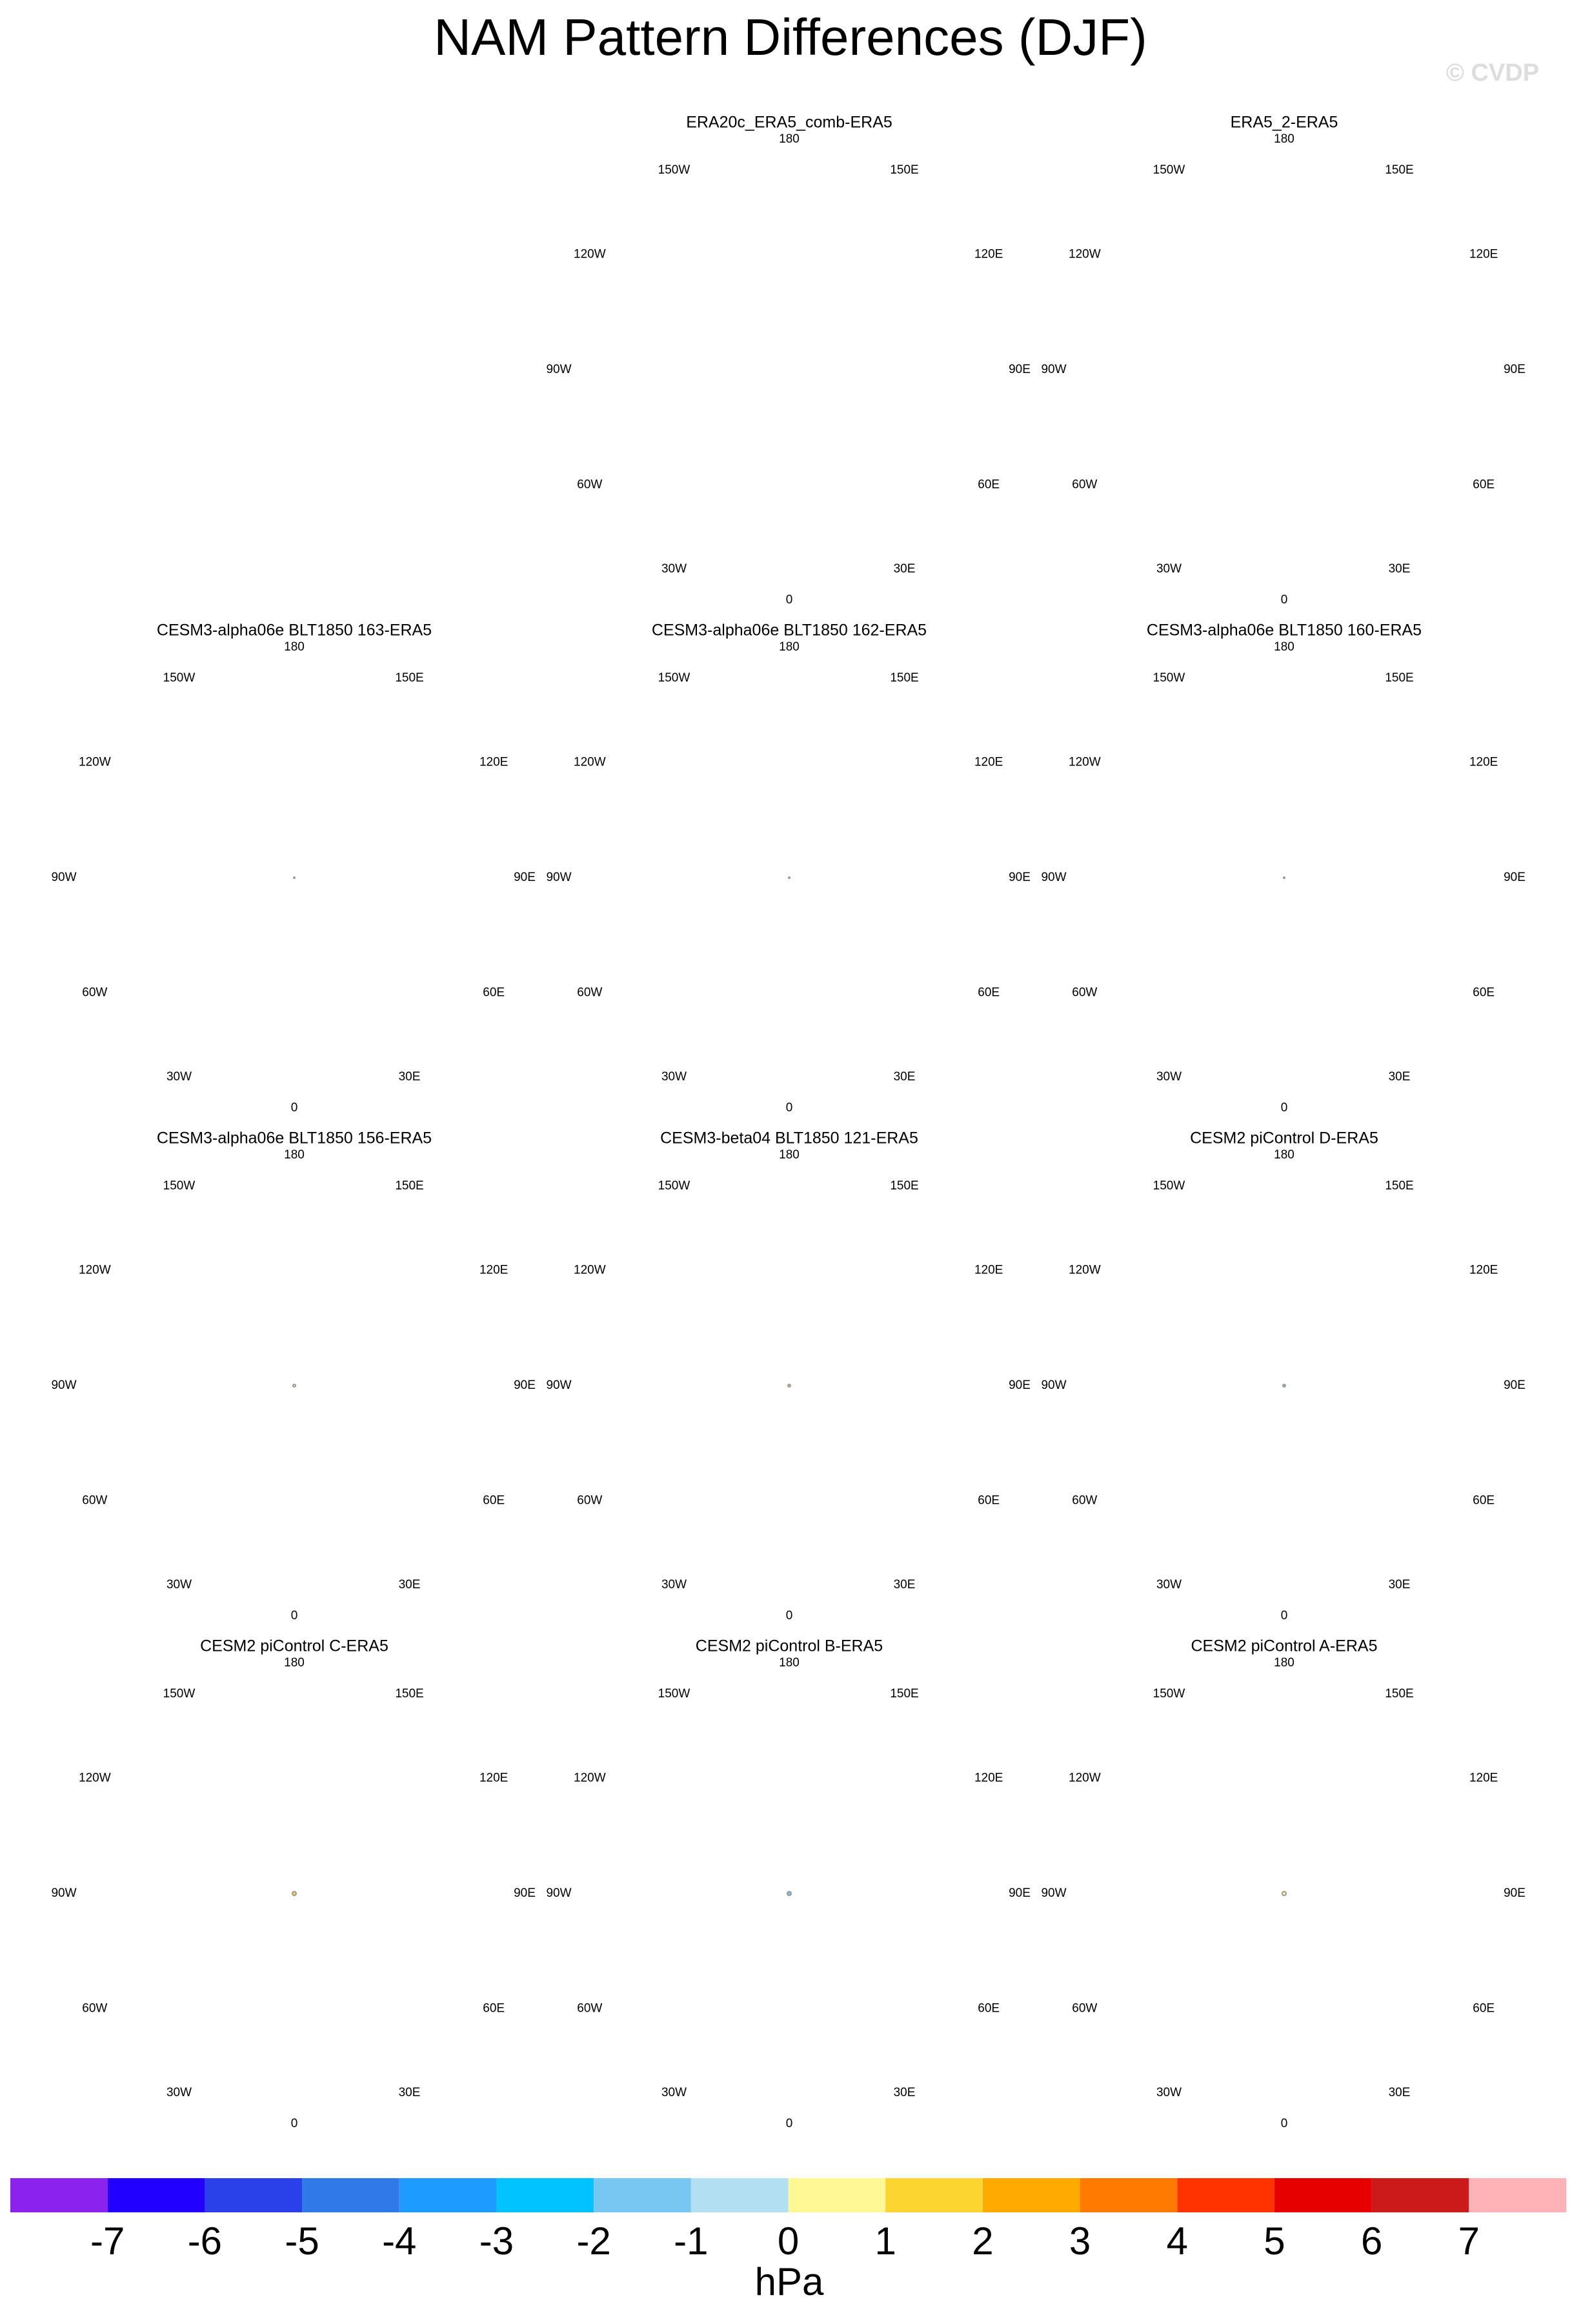 The height and width of the screenshot is (2324, 1581). Describe the element at coordinates (788, 2241) in the screenshot. I see `colorbar-tick-label: 0` at that location.